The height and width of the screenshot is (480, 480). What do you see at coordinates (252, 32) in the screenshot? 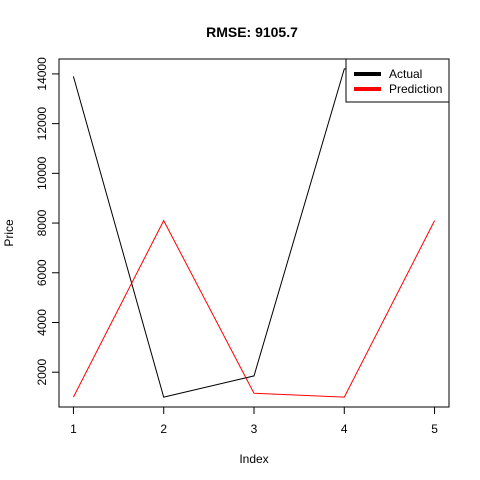
I see `chart-title: RMSE: 9105.7` at bounding box center [252, 32].